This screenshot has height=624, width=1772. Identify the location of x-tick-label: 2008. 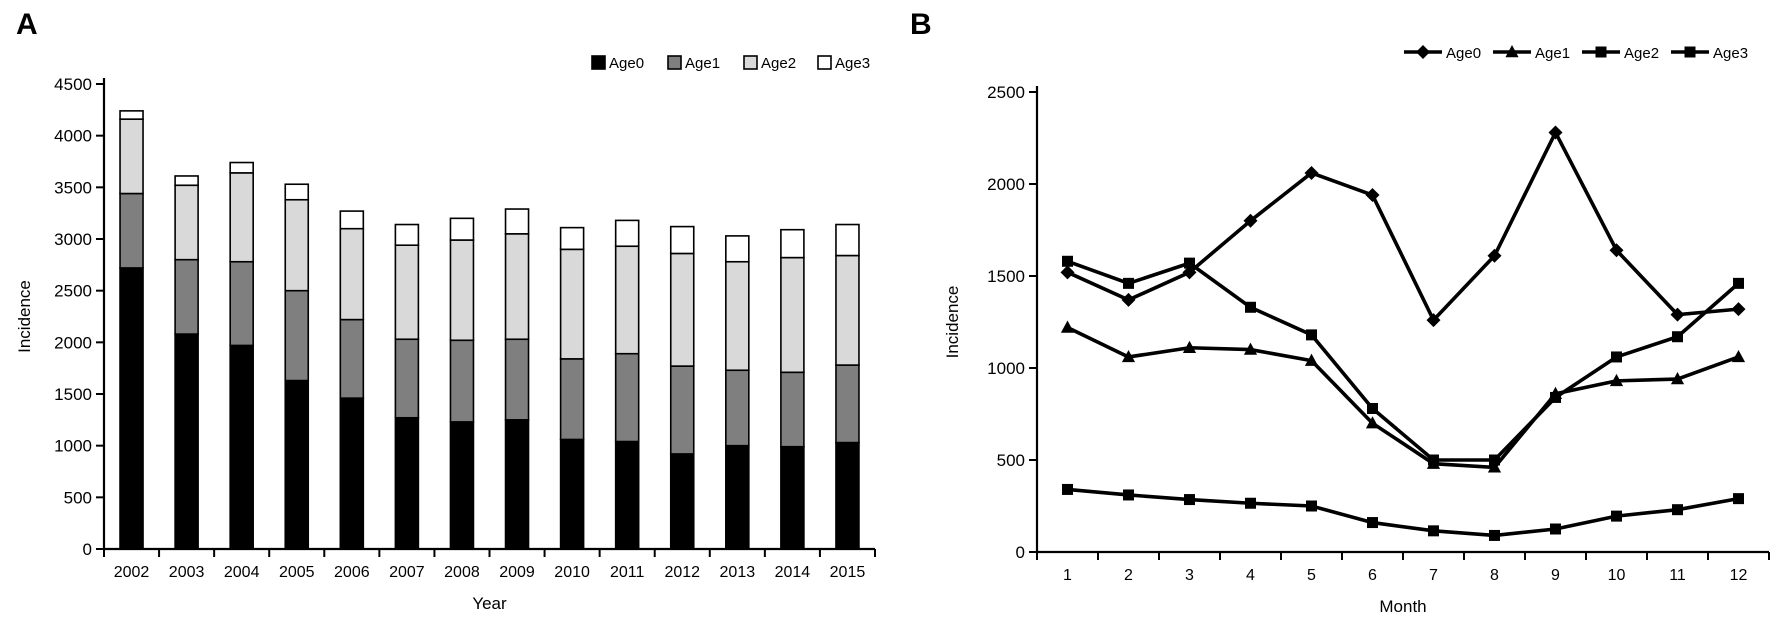
(462, 572).